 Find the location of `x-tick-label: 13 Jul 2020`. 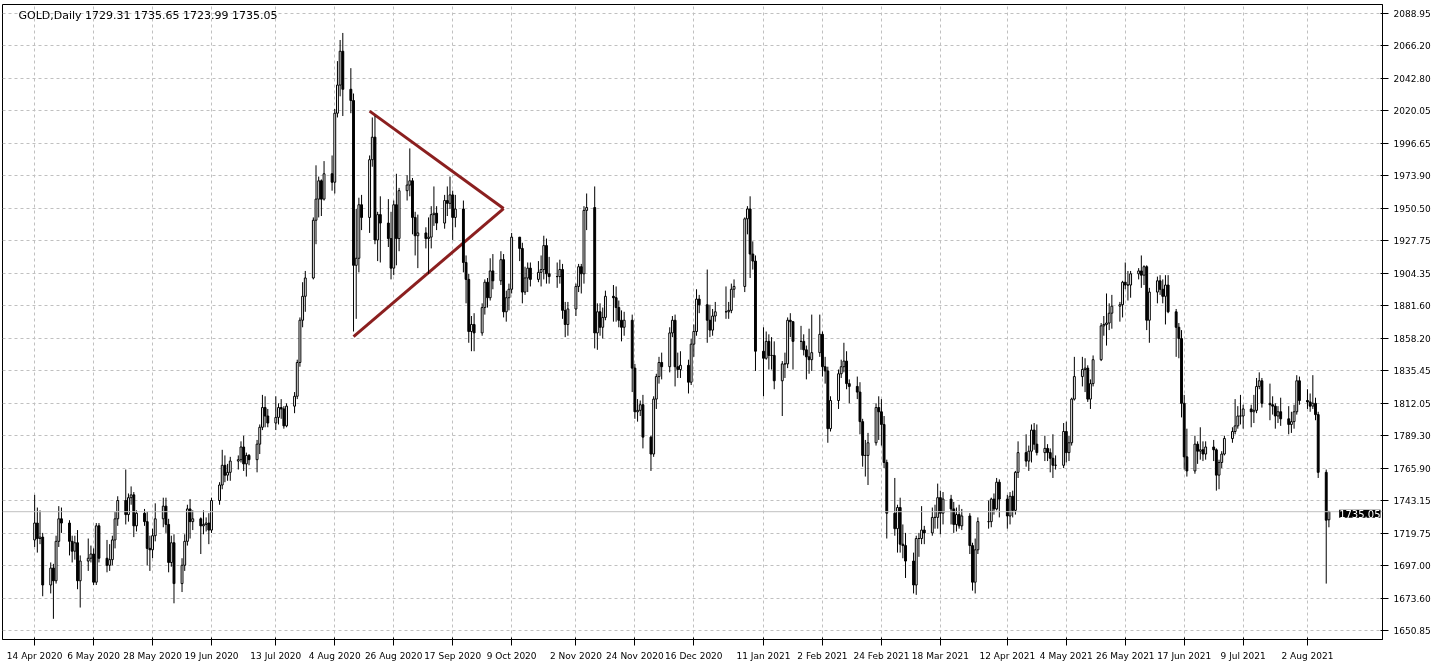

x-tick-label: 13 Jul 2020 is located at coordinates (276, 655).